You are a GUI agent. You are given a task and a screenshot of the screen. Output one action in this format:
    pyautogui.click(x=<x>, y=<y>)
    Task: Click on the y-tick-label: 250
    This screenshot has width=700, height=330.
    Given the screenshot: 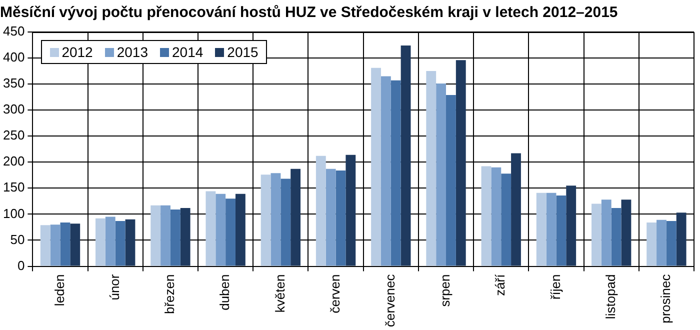 What is the action you would take?
    pyautogui.click(x=13, y=135)
    